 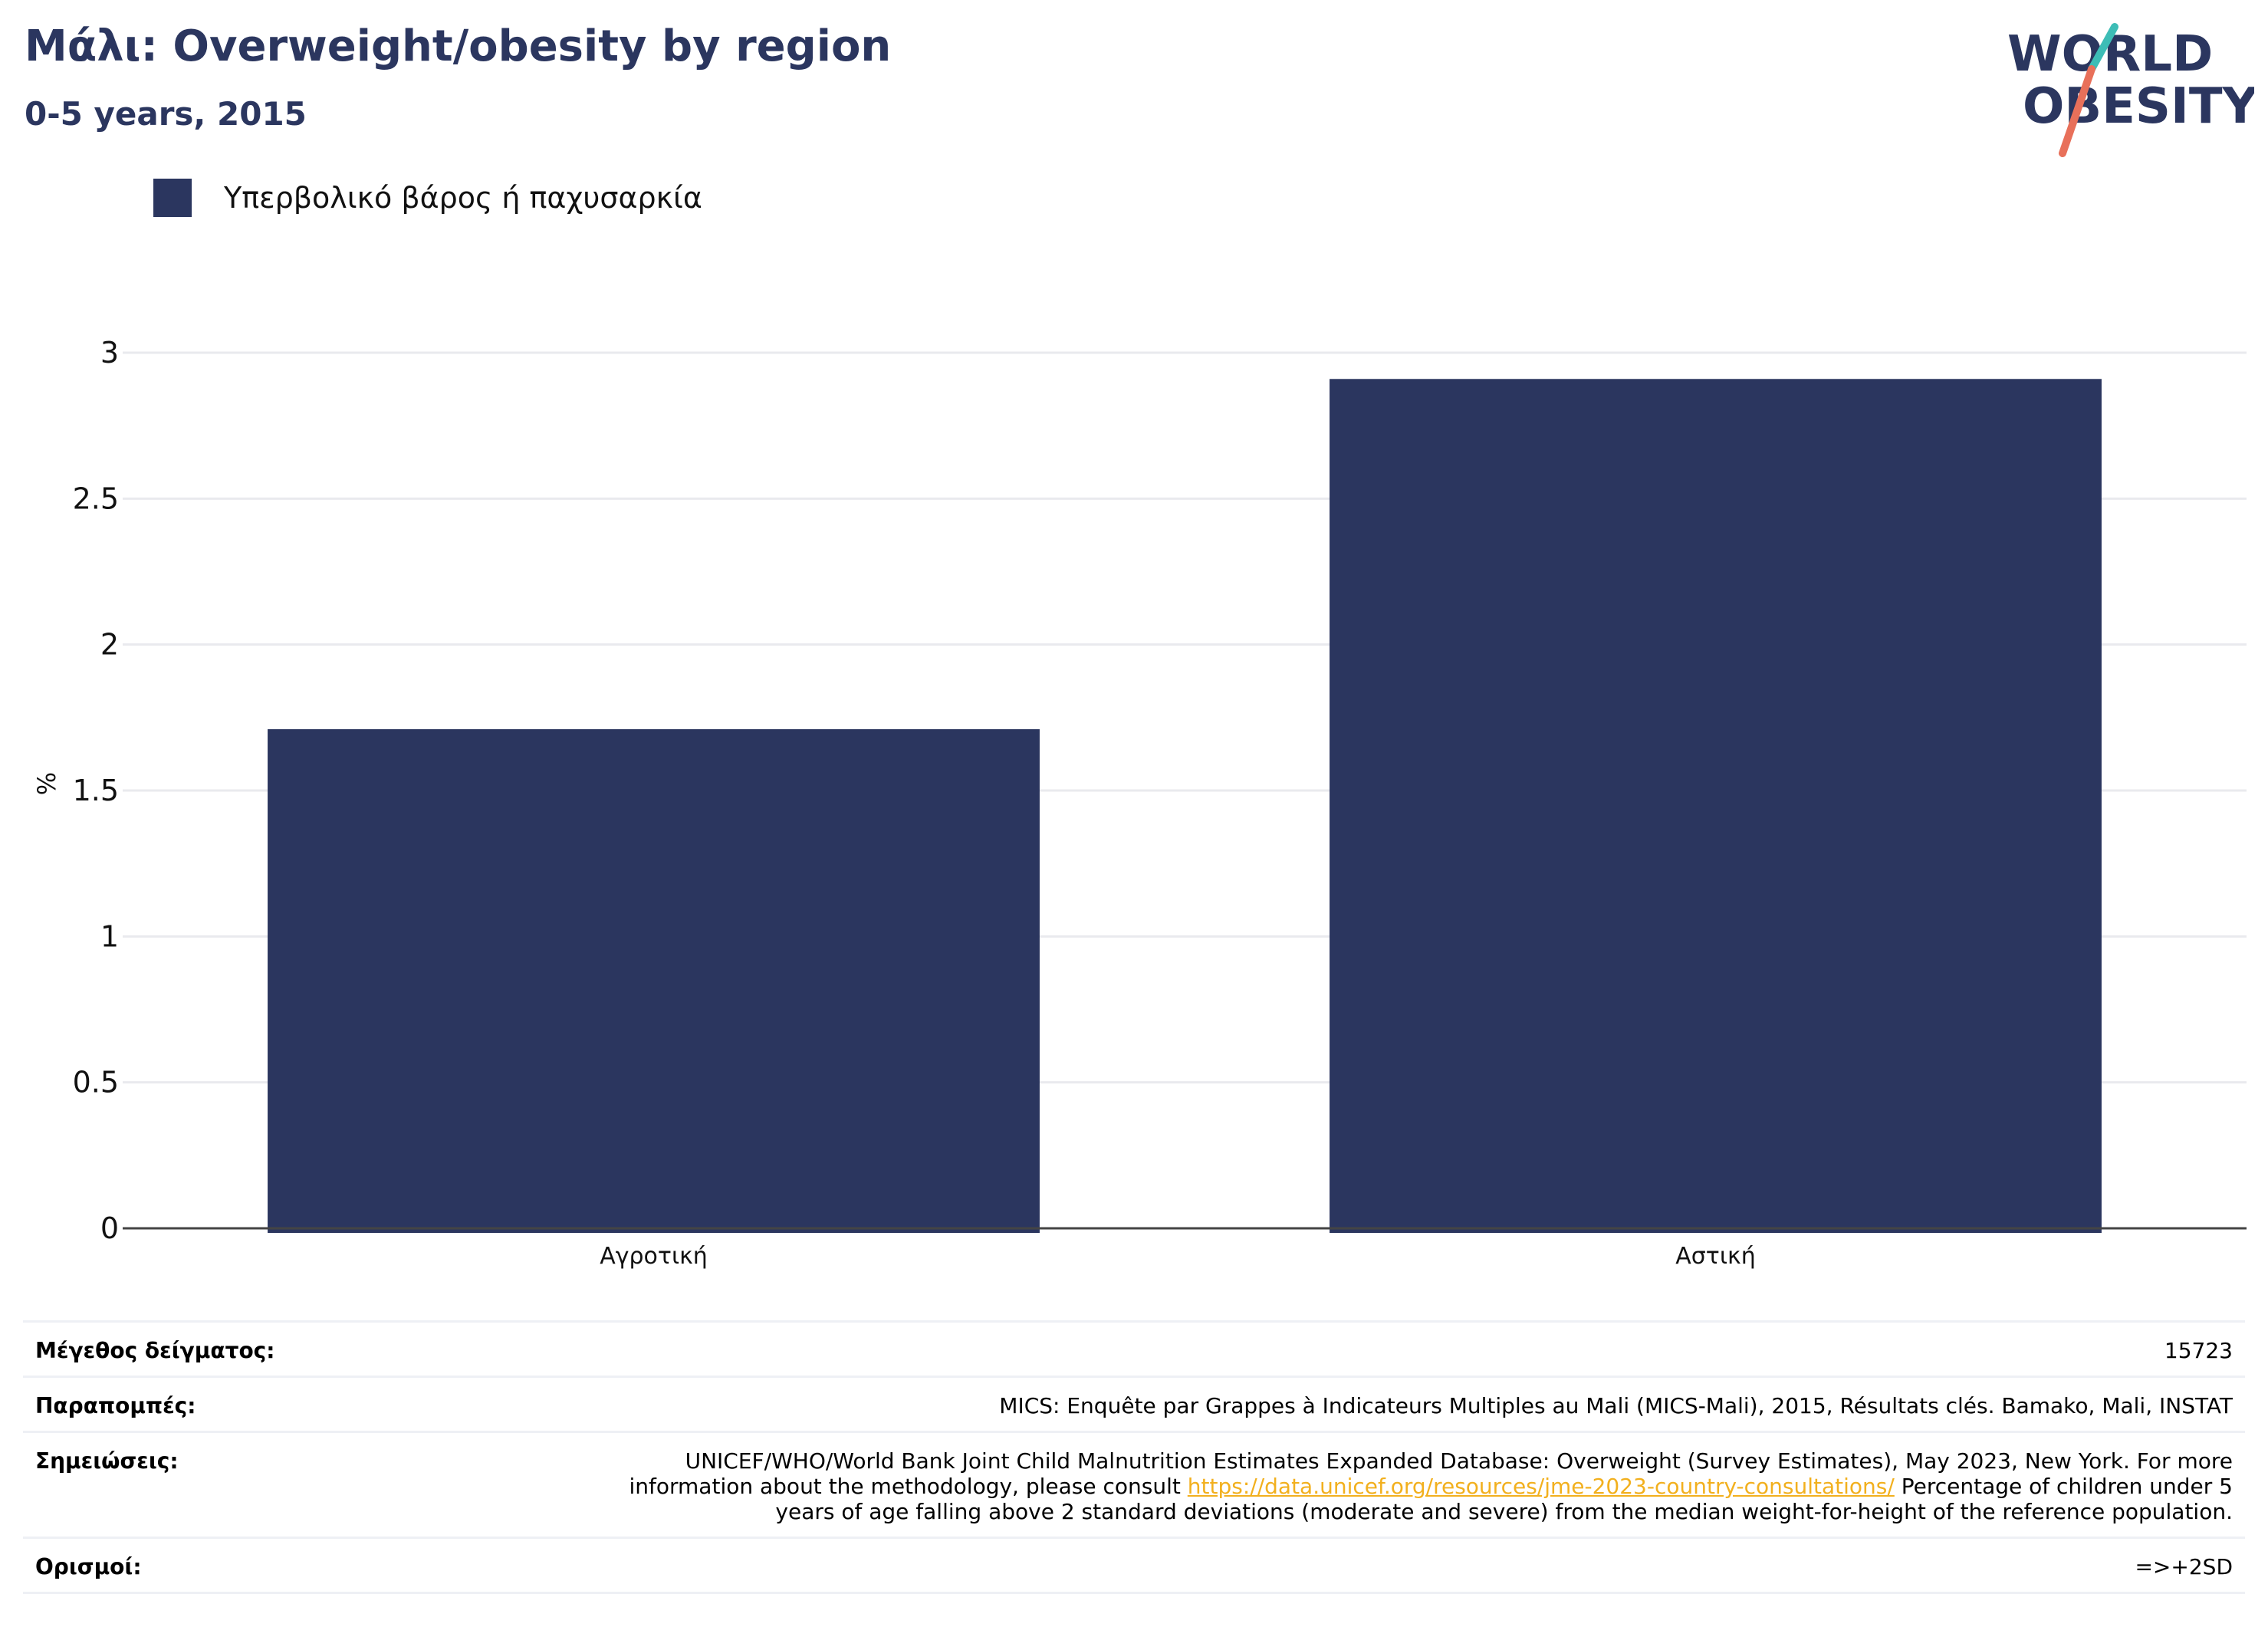 I want to click on meta-row-definitions: Ορισμοί: =>+2SD, so click(x=1134, y=1565).